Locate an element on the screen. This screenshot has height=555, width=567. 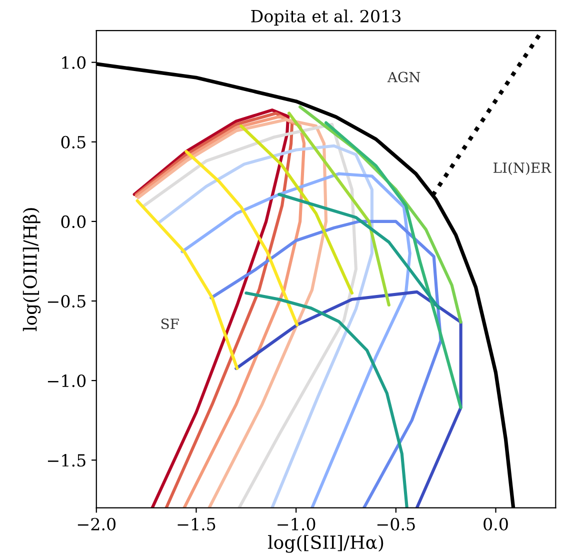
y-tick-label: 0.0 is located at coordinates (73, 221).